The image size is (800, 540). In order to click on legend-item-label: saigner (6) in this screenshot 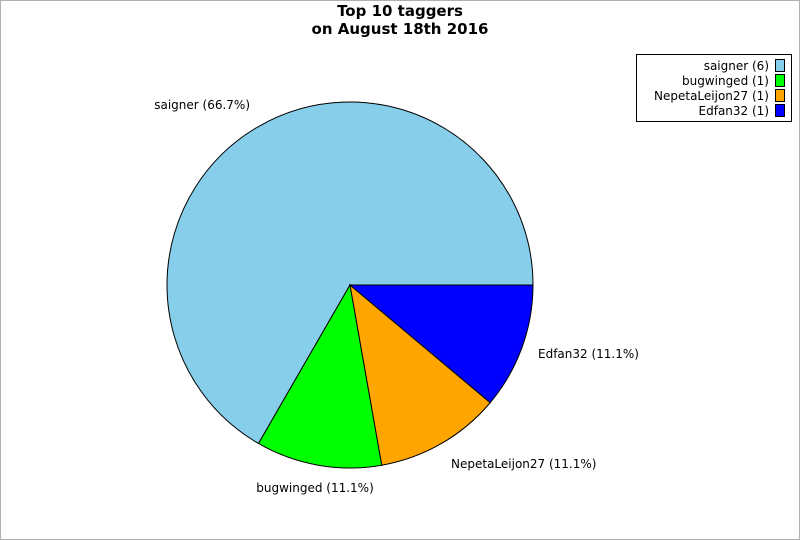, I will do `click(736, 66)`.